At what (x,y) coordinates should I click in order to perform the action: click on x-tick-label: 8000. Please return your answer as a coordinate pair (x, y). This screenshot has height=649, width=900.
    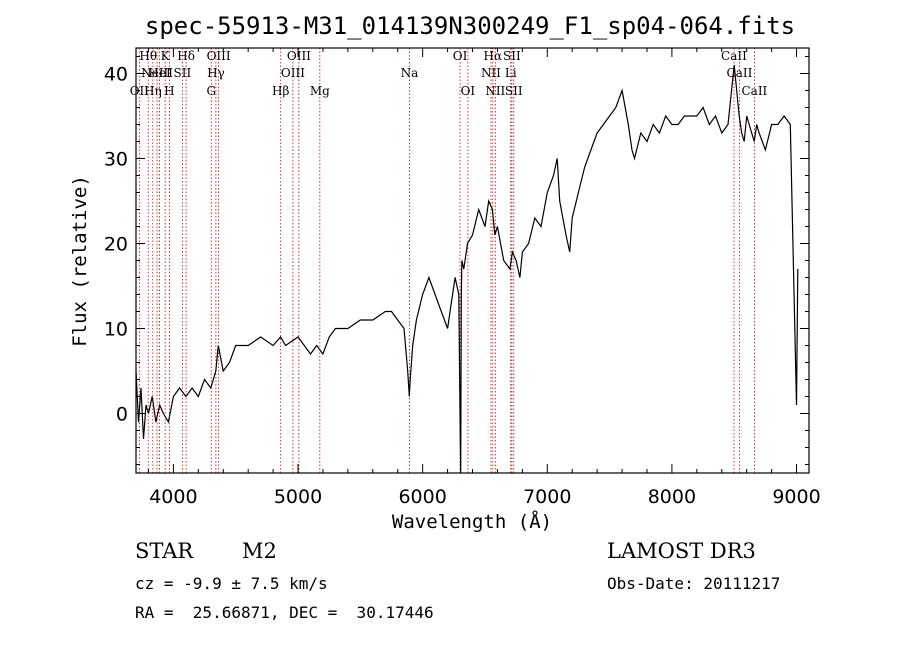
    Looking at the image, I should click on (672, 497).